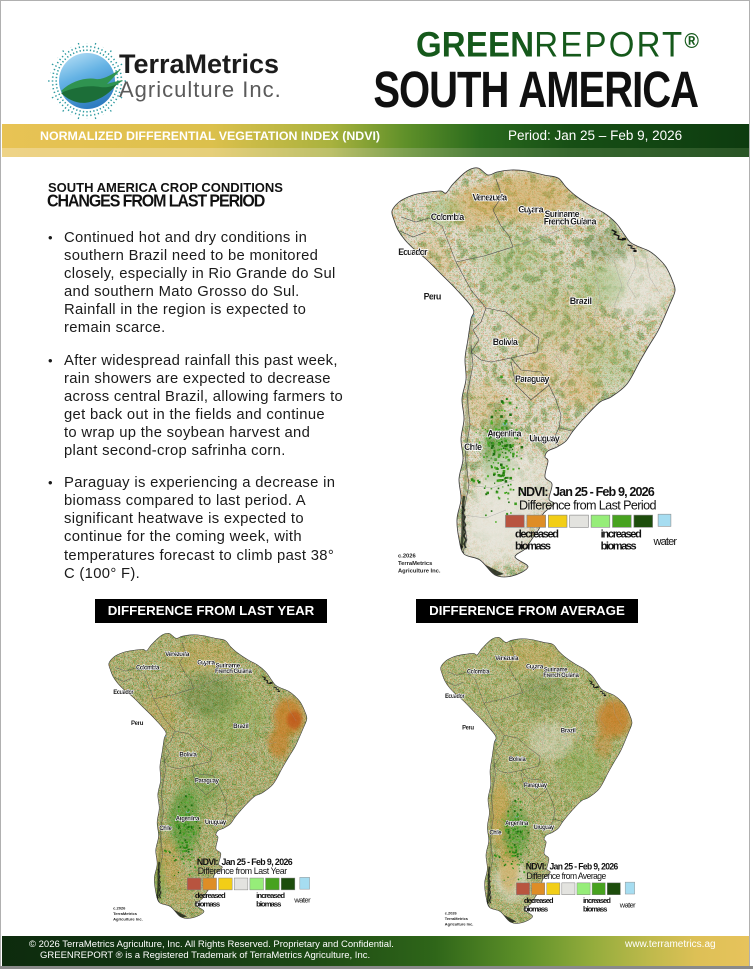 The width and height of the screenshot is (753, 969). What do you see at coordinates (567, 876) in the screenshot?
I see `svg-text: Difference from Average` at bounding box center [567, 876].